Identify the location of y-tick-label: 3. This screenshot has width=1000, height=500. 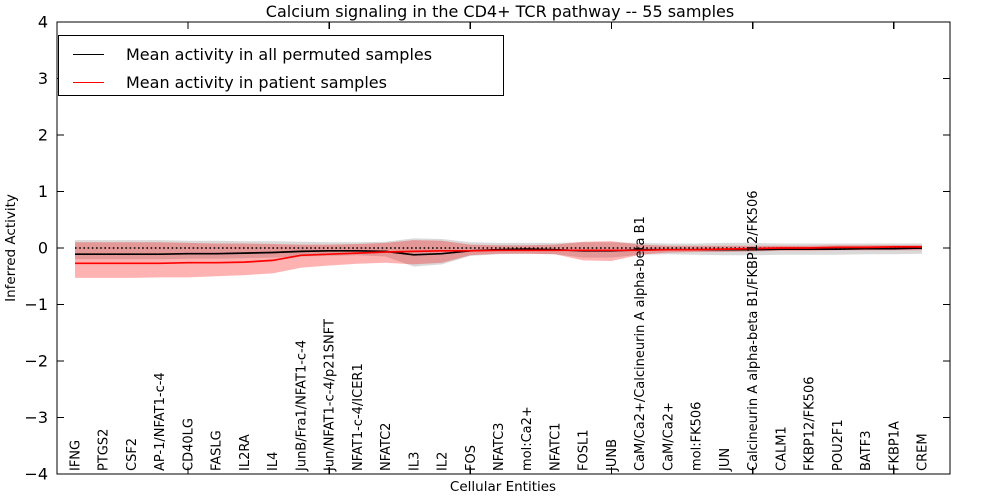
(43, 78).